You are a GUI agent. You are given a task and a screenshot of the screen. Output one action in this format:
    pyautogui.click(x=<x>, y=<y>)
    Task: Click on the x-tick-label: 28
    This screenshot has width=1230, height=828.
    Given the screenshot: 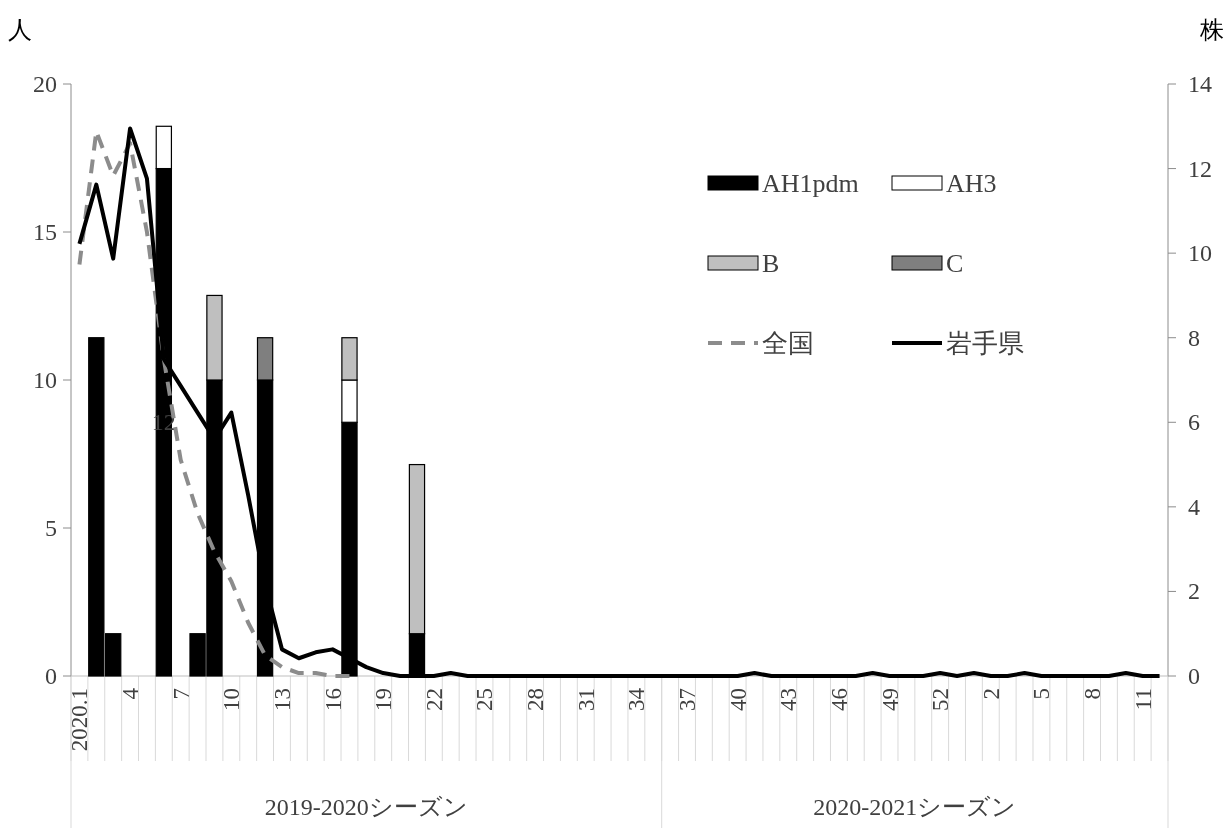 What is the action you would take?
    pyautogui.click(x=536, y=699)
    